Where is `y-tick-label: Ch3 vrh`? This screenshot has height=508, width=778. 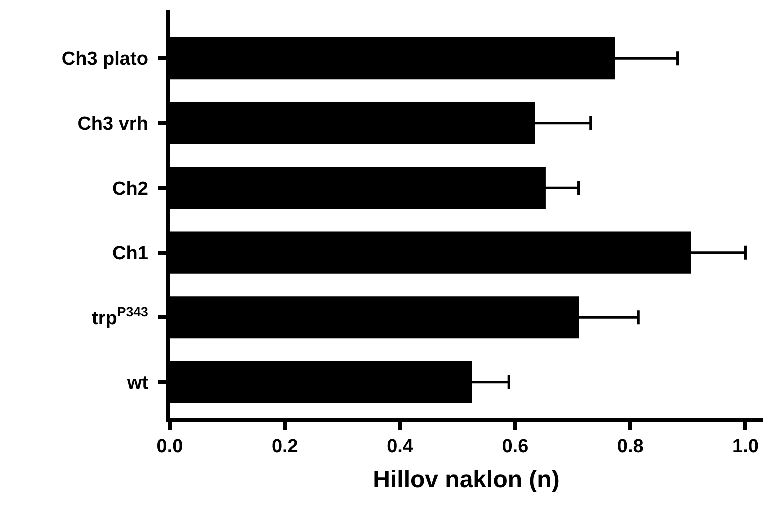
y-tick-label: Ch3 vrh is located at coordinates (113, 124).